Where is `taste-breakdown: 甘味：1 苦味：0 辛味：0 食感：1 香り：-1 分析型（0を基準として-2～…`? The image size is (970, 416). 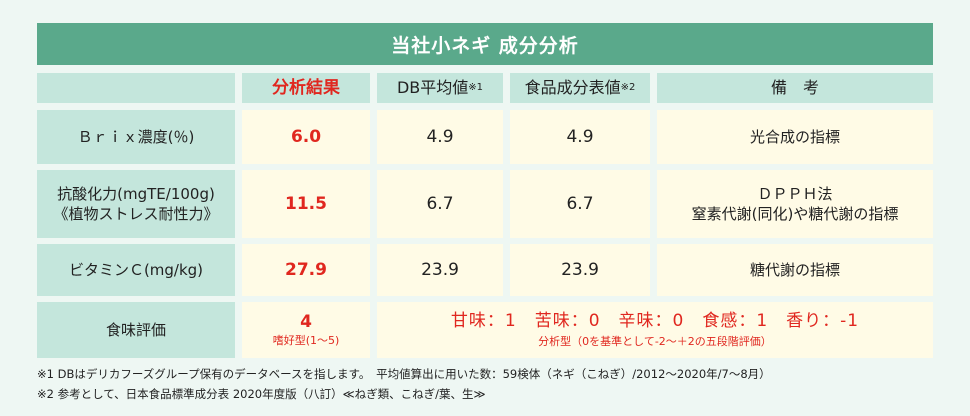 taste-breakdown: 甘味：1 苦味：0 辛味：0 食感：1 香り：-1 分析型（0を基準として-2～… is located at coordinates (655, 330).